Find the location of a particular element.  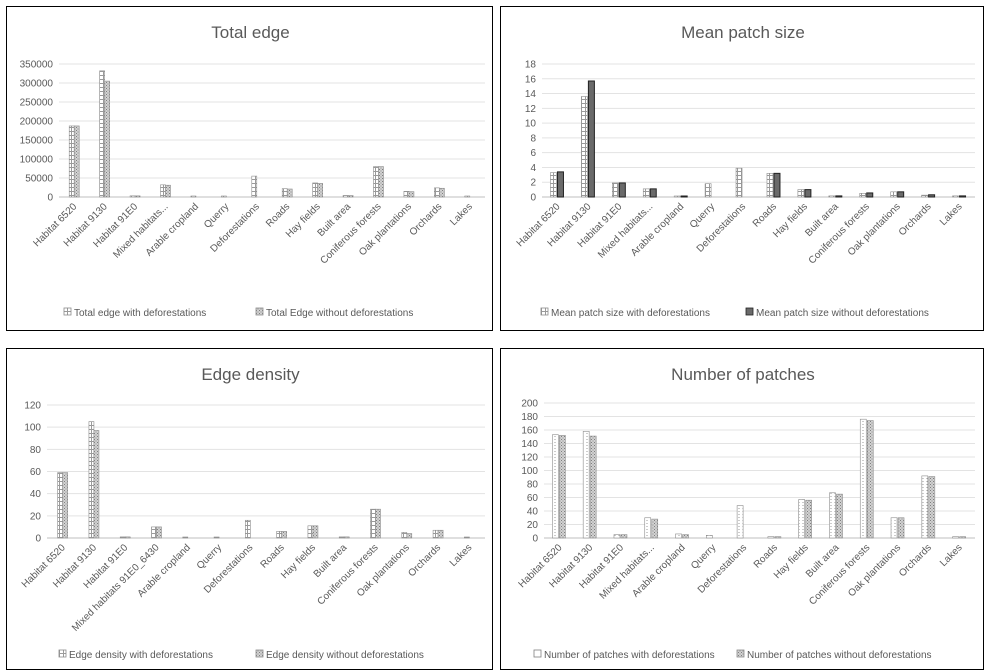

chart3-xtick-label: Orchards is located at coordinates (915, 560).